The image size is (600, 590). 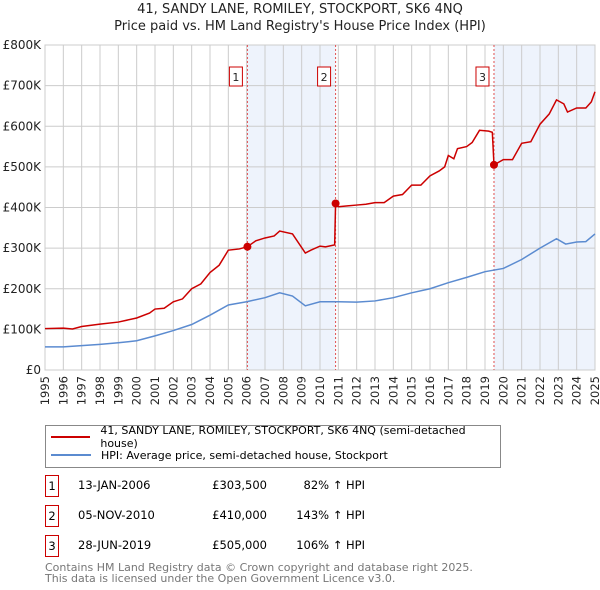 What do you see at coordinates (23, 248) in the screenshot?
I see `y-tick-label: £300K` at bounding box center [23, 248].